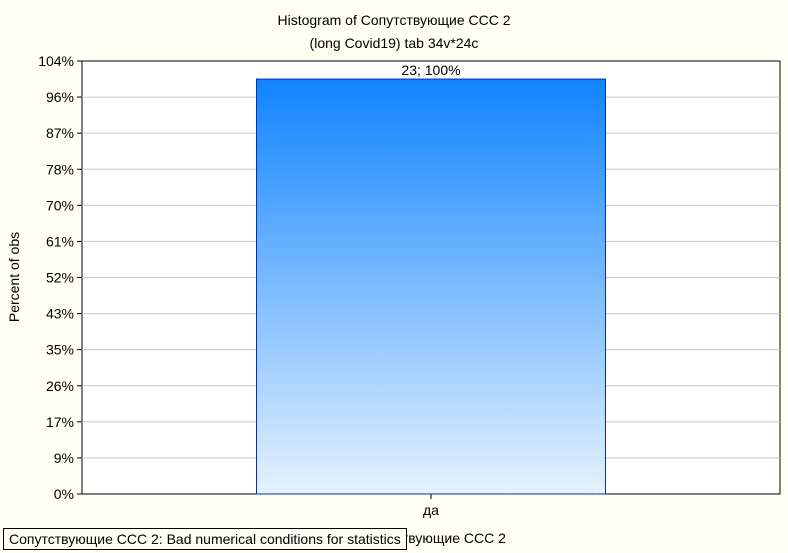 The height and width of the screenshot is (553, 788). Describe the element at coordinates (60, 169) in the screenshot. I see `y-tick-label: 78%` at that location.